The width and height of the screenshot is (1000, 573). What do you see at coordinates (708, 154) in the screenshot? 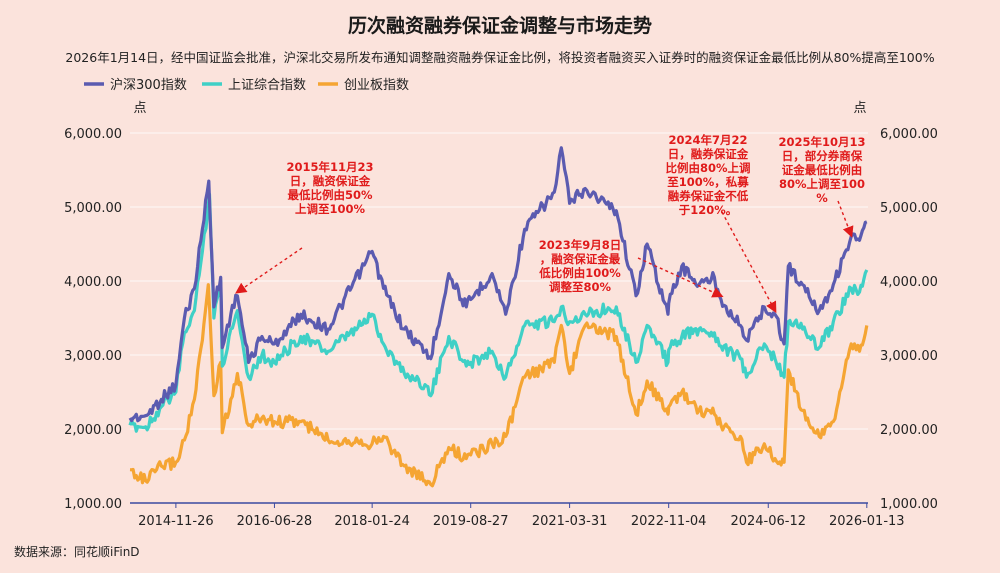
I see `annotation-line: 日，融券保证金` at bounding box center [708, 154].